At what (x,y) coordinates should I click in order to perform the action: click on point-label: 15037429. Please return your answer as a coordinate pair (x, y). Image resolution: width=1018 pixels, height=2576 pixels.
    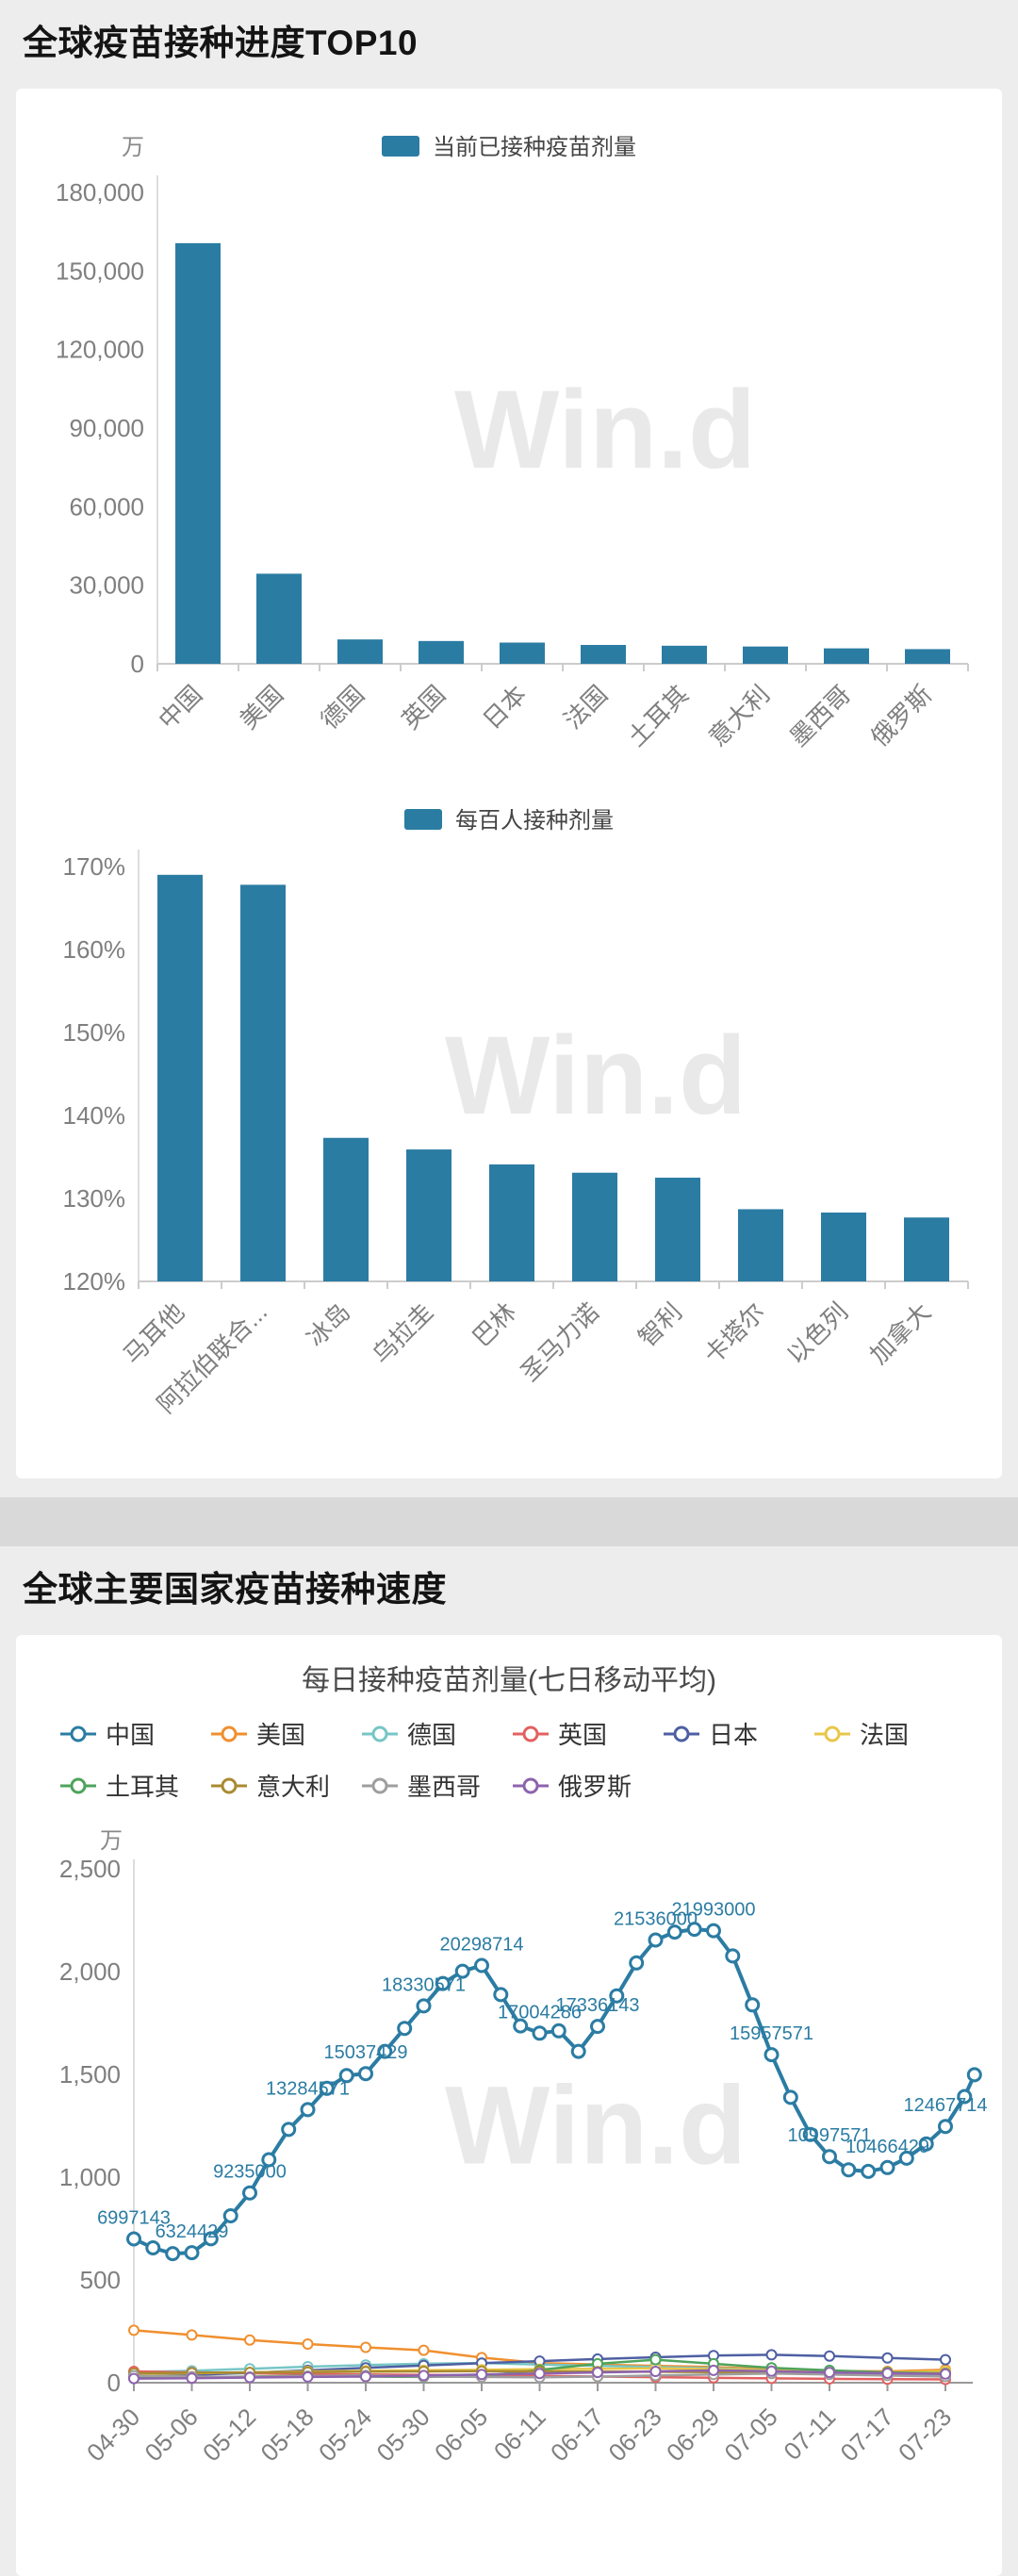
    Looking at the image, I should click on (366, 2052).